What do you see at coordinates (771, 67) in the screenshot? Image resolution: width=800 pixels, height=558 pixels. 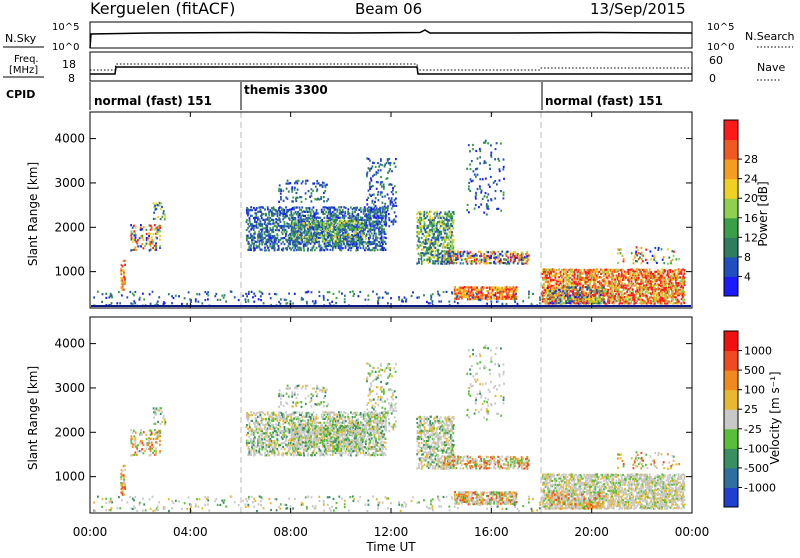 I see `nave-label: Nave` at bounding box center [771, 67].